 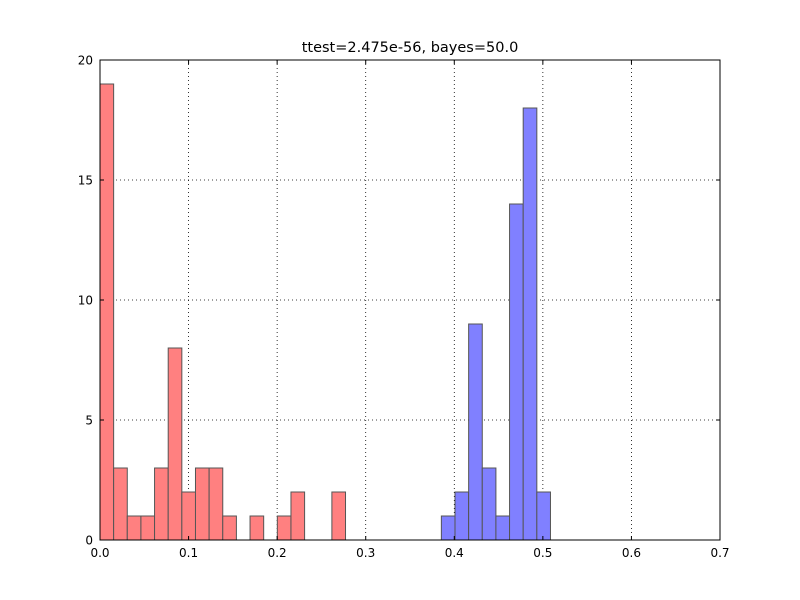 I want to click on x-tick-label: 0.6, so click(x=631, y=553).